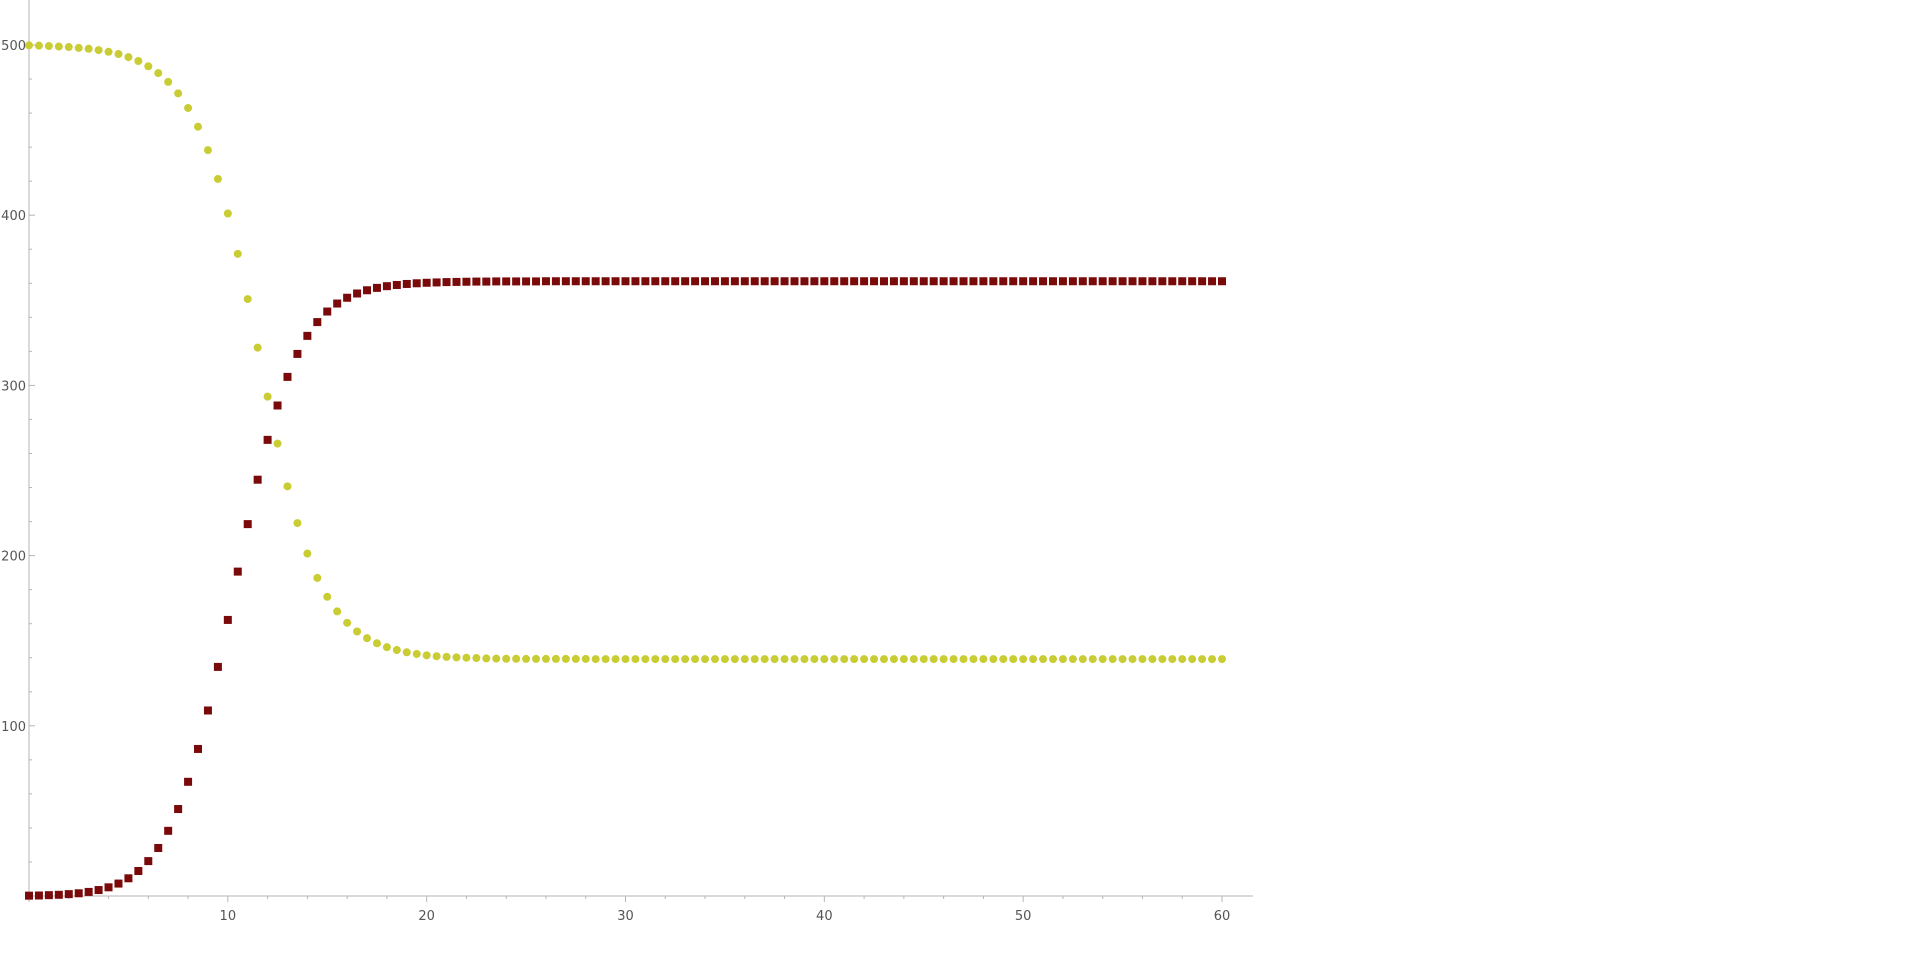 Image resolution: width=1909 pixels, height=960 pixels. What do you see at coordinates (13, 387) in the screenshot?
I see `y-tick-labels: 100 200 300 400 500` at bounding box center [13, 387].